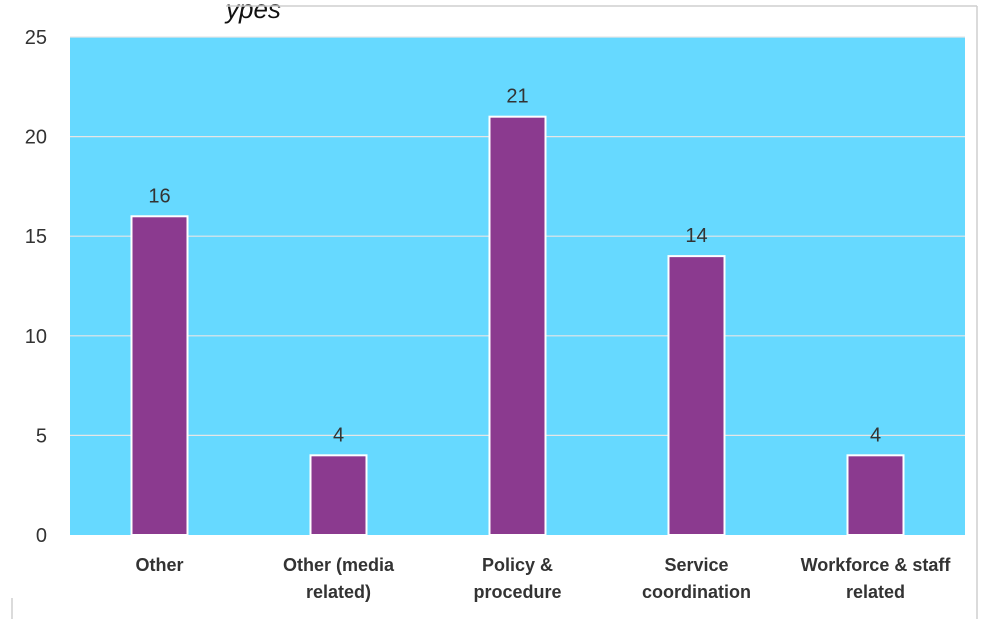 The width and height of the screenshot is (981, 619). What do you see at coordinates (36, 138) in the screenshot?
I see `y-tick-label: 20` at bounding box center [36, 138].